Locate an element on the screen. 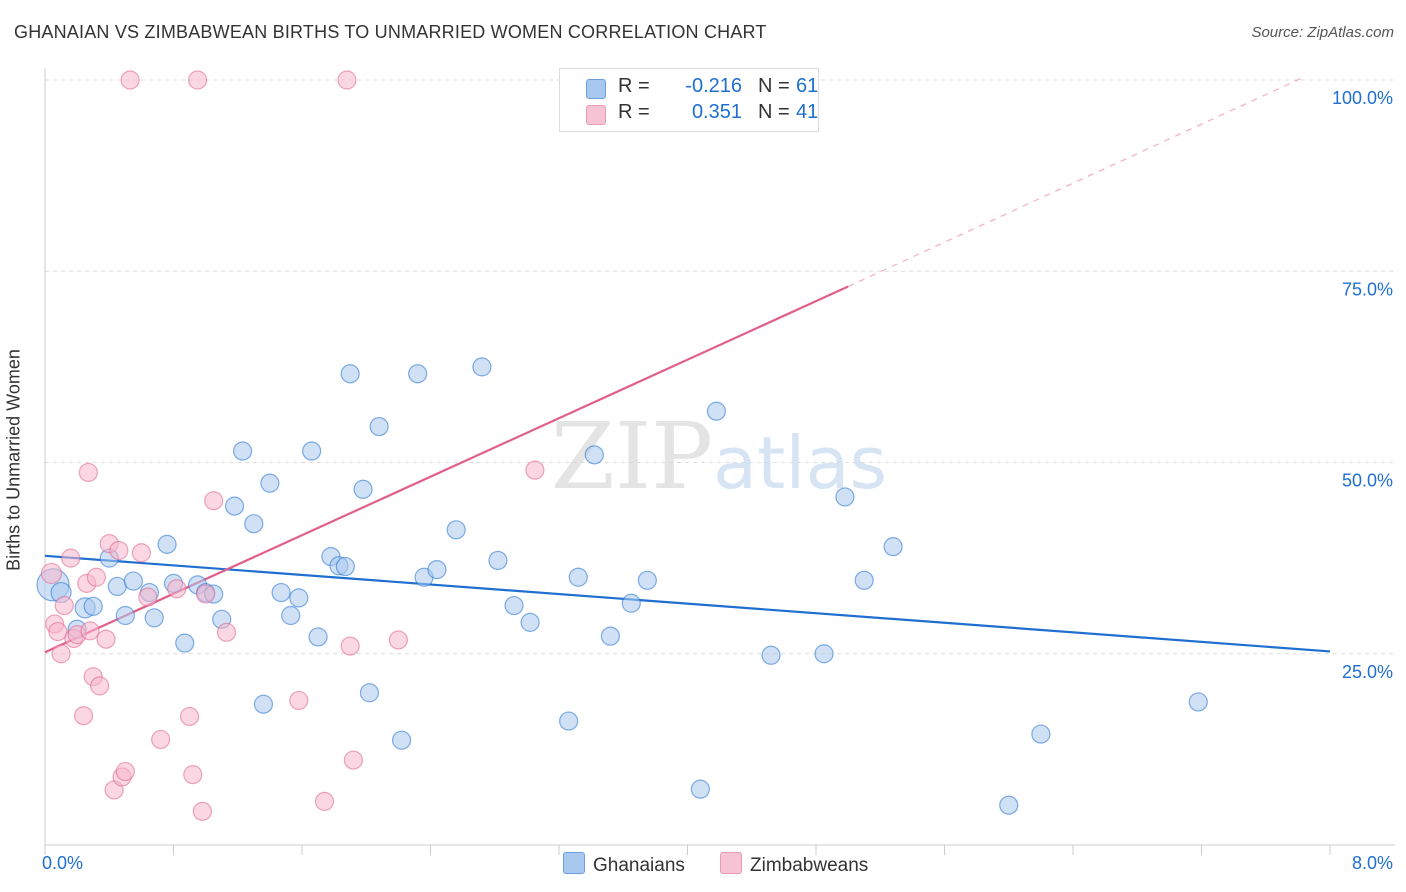  ghanaians-r-value: -0.216 is located at coordinates (713, 86).